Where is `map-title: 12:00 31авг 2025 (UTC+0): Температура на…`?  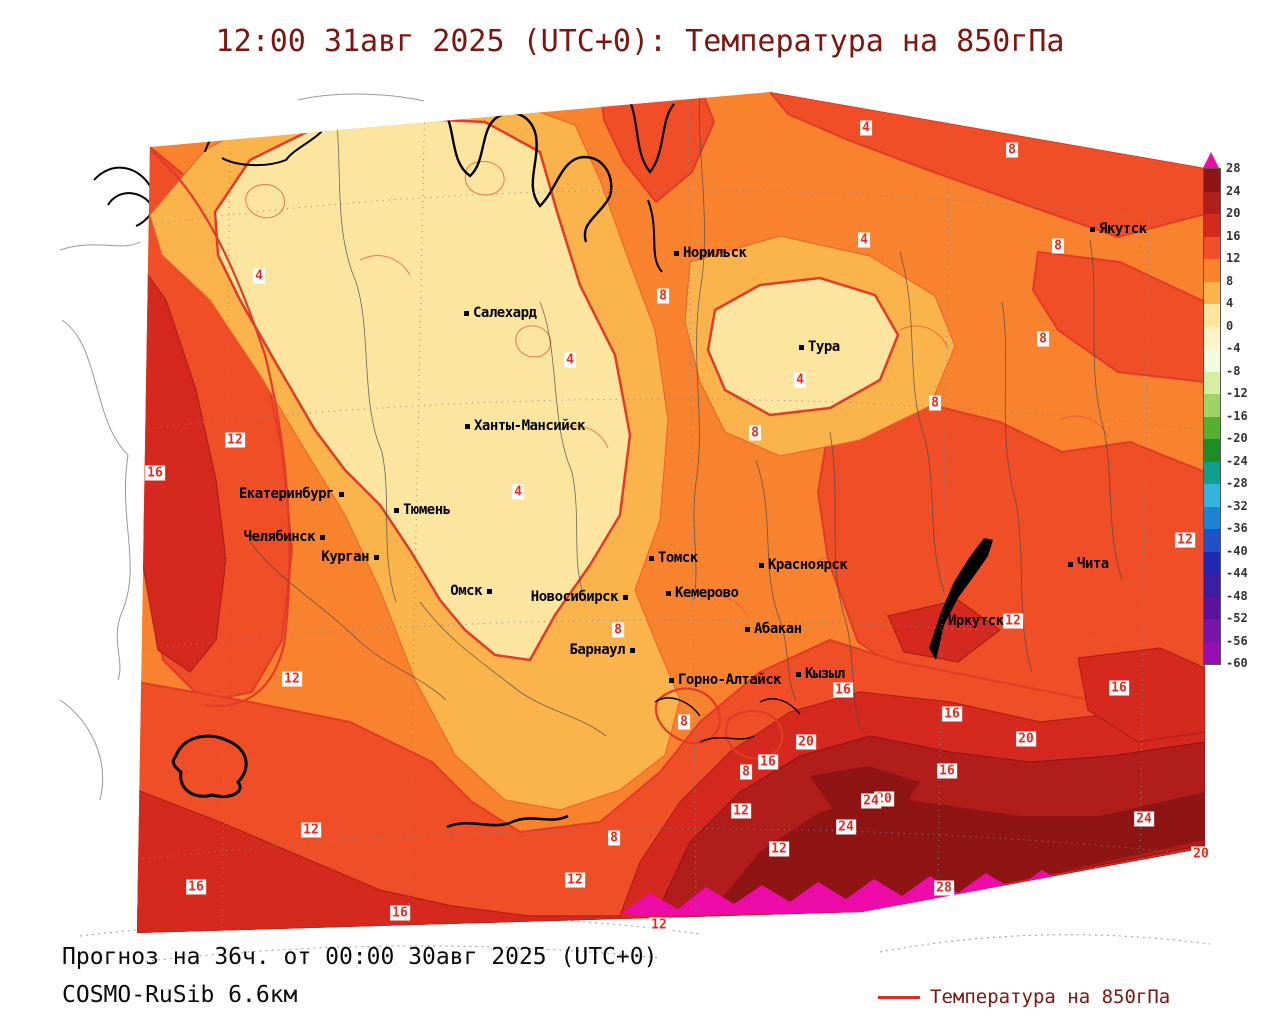 map-title: 12:00 31авг 2025 (UTC+0): Температура на… is located at coordinates (640, 41).